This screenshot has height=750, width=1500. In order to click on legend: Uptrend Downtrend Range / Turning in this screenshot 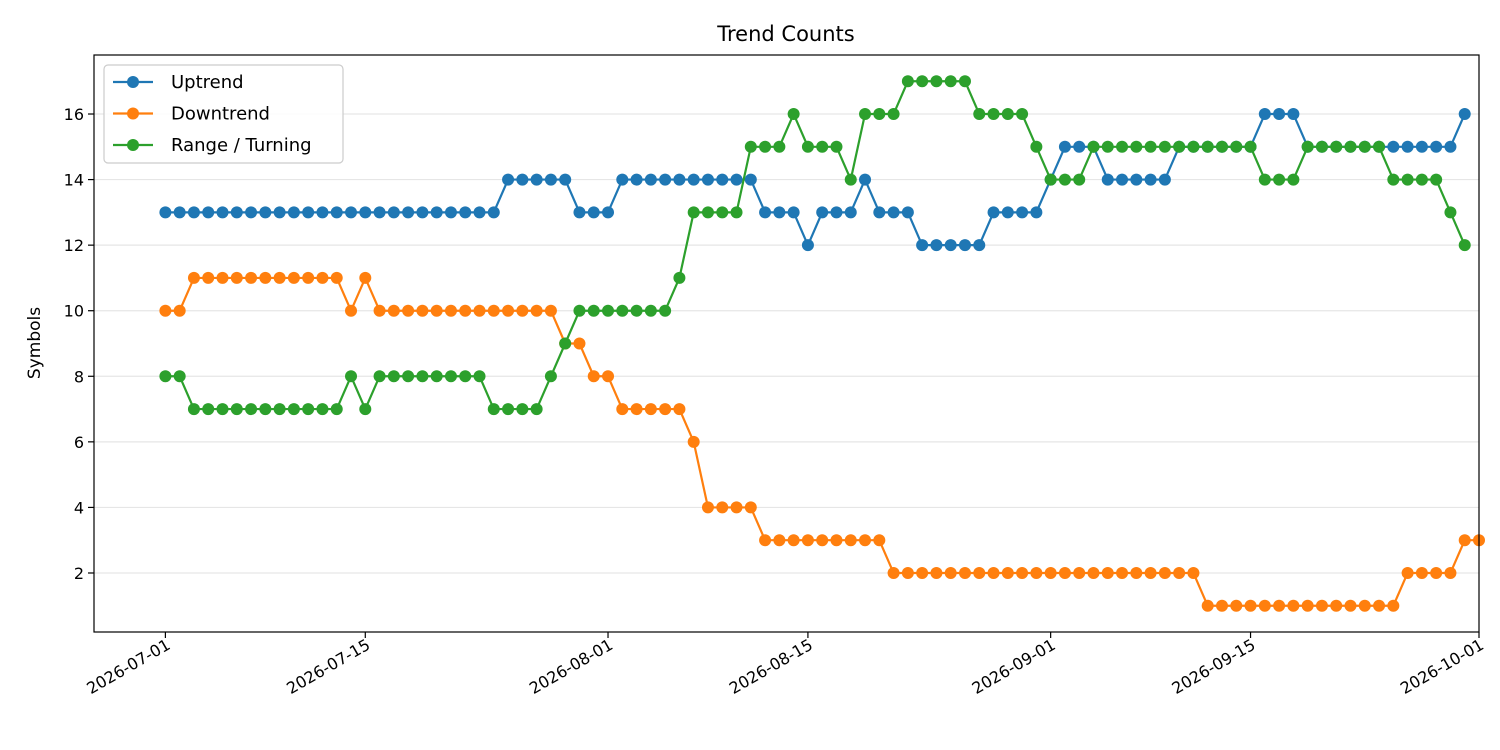, I will do `click(223, 114)`.